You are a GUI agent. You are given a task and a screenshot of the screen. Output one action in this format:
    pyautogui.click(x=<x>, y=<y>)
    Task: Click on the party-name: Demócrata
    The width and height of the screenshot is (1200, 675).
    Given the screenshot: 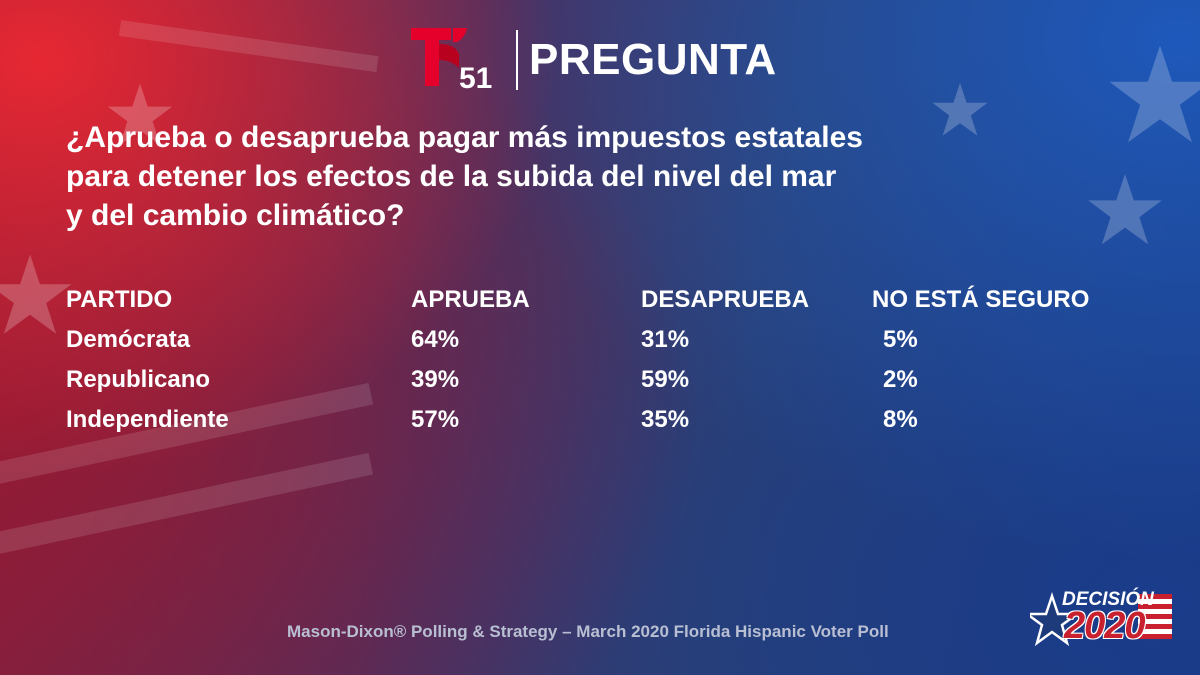 What is the action you would take?
    pyautogui.click(x=128, y=339)
    